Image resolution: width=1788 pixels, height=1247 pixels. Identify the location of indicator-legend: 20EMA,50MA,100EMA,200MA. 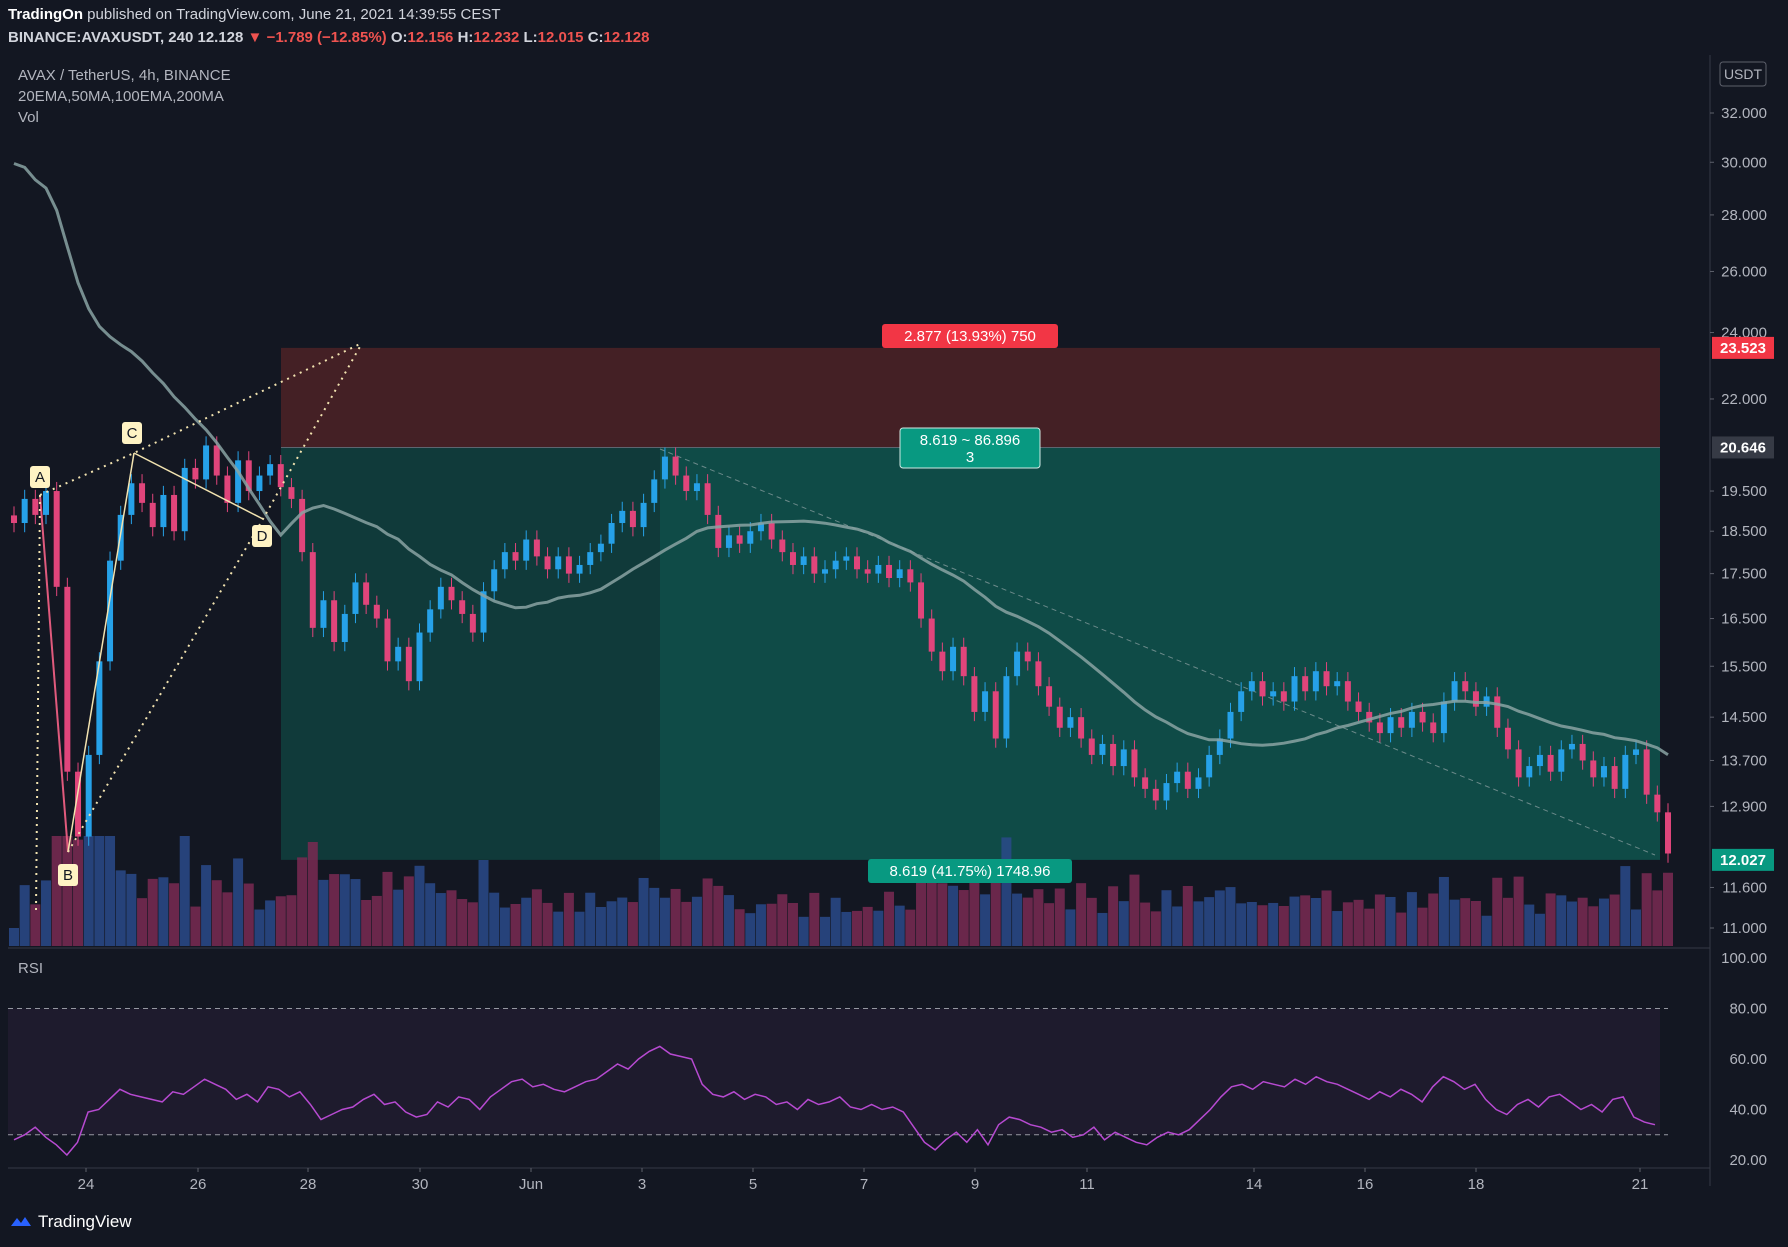
(121, 96).